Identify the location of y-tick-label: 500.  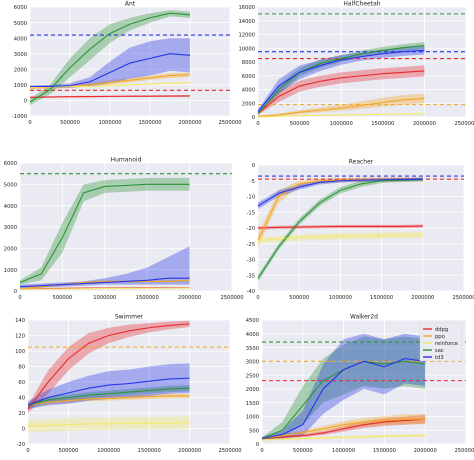
(254, 431).